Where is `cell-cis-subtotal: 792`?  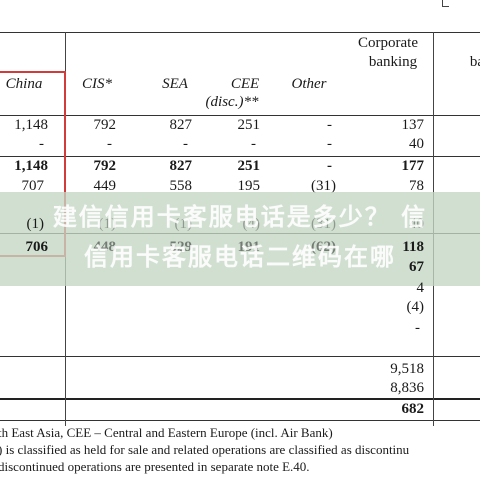
cell-cis-subtotal: 792 is located at coordinates (105, 166).